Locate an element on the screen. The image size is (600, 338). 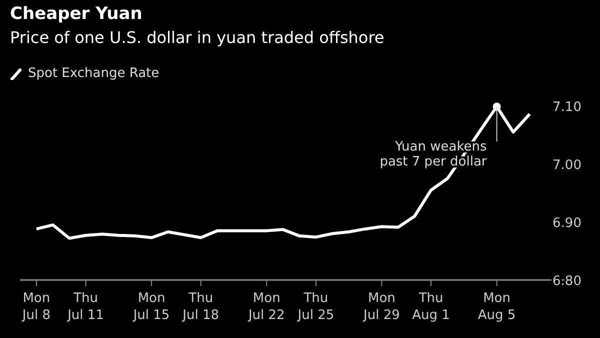
x-tick-label: Thu Aug 1 is located at coordinates (431, 307).